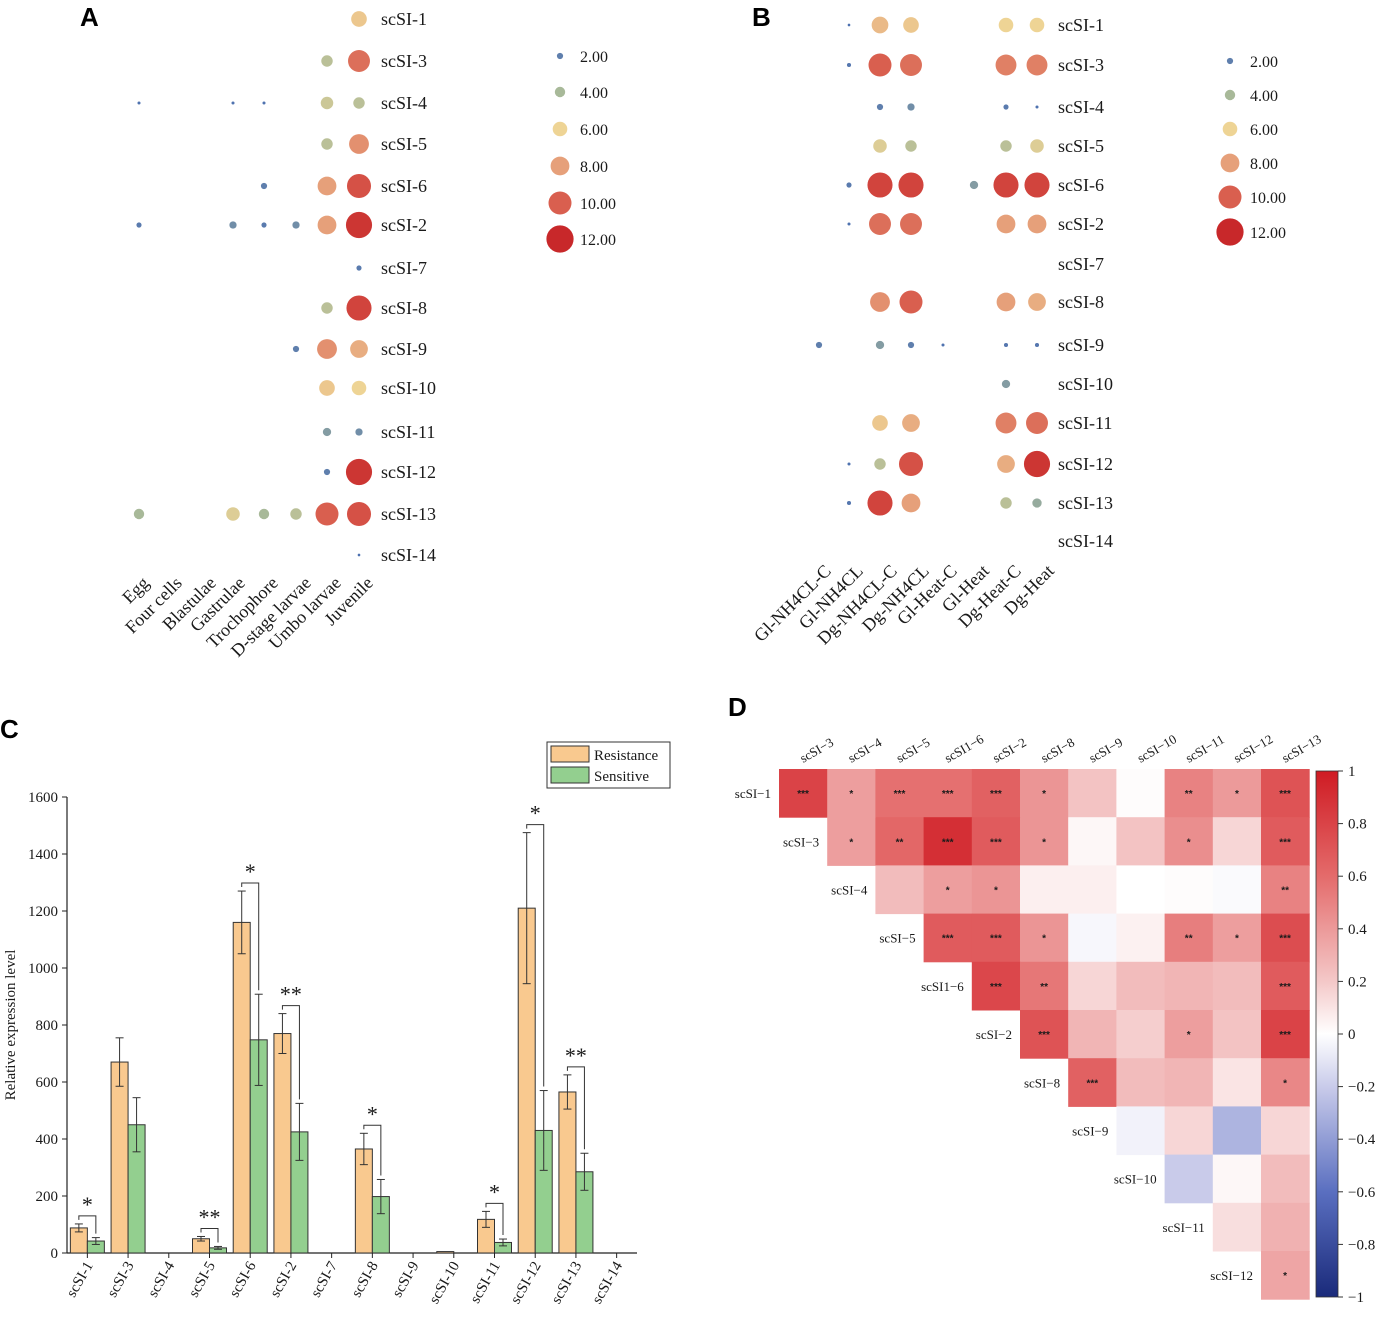  What do you see at coordinates (1231, 1275) in the screenshot?
I see `row-label: scSI−12` at bounding box center [1231, 1275].